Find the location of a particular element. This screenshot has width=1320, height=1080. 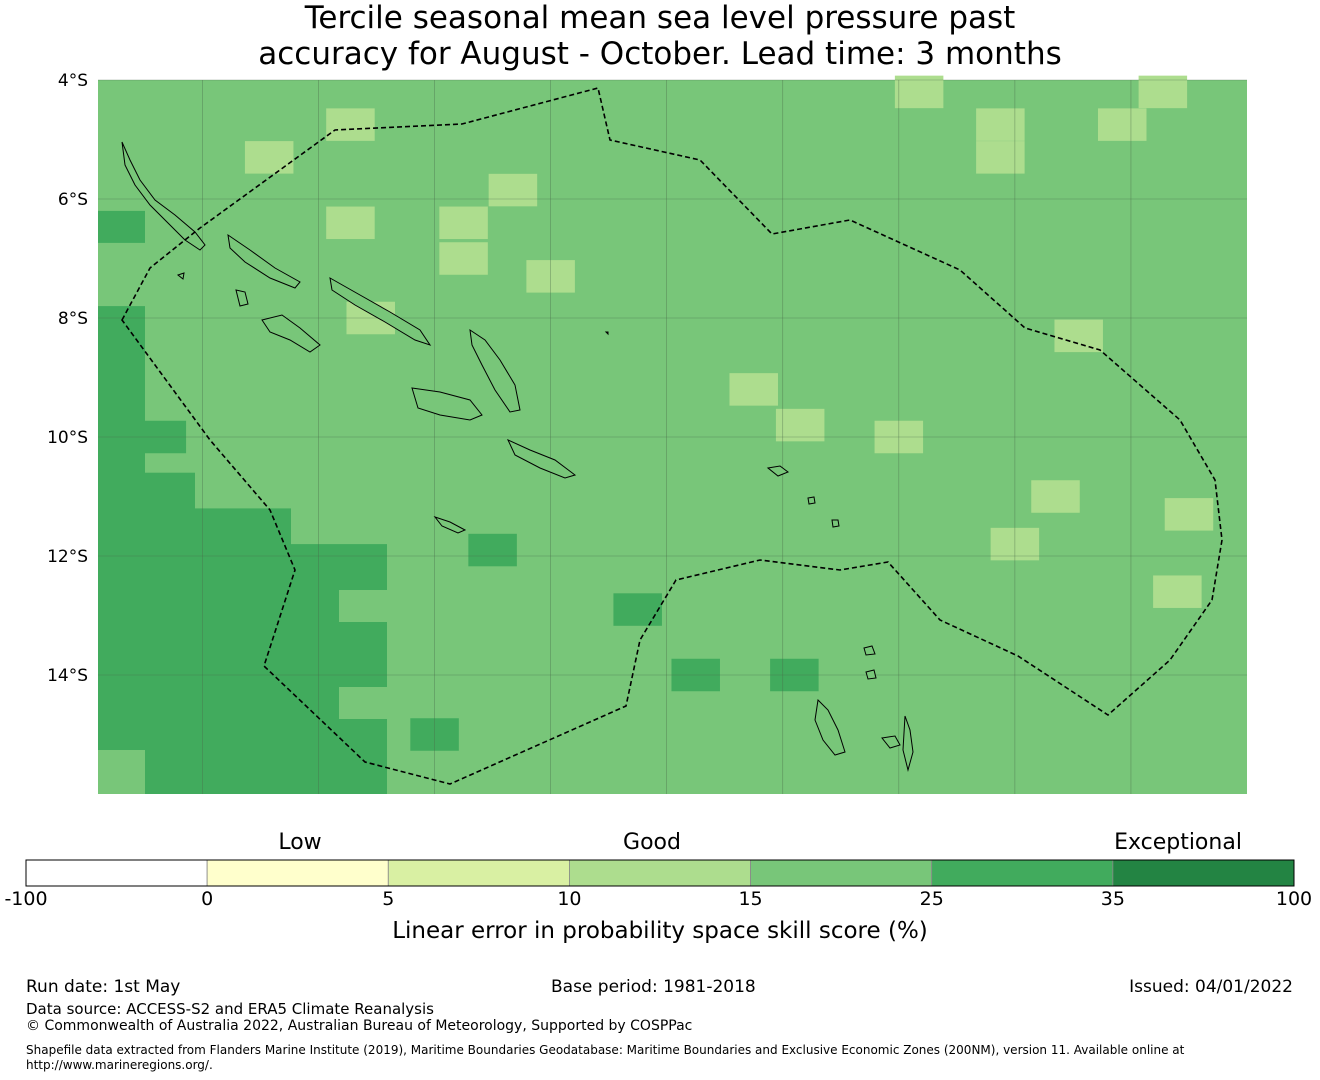

island-makira is located at coordinates (541, 458).